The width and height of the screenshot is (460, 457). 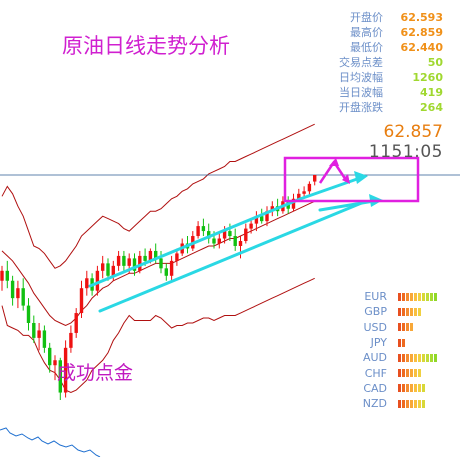 What do you see at coordinates (421, 32) in the screenshot?
I see `stat-value: 62.859` at bounding box center [421, 32].